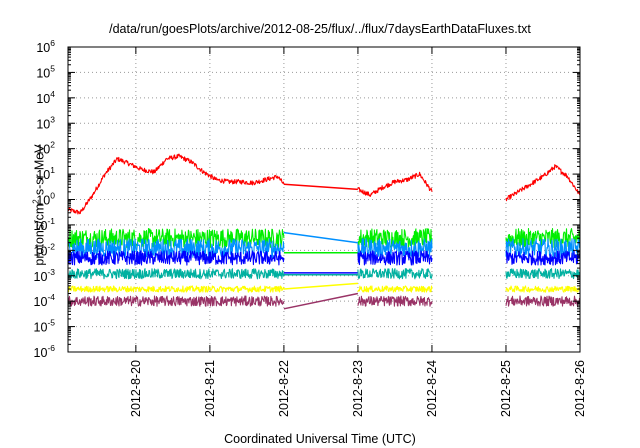 This screenshot has height=448, width=640. Describe the element at coordinates (52, 94) in the screenshot. I see `y-tick-exponent: 4` at that location.